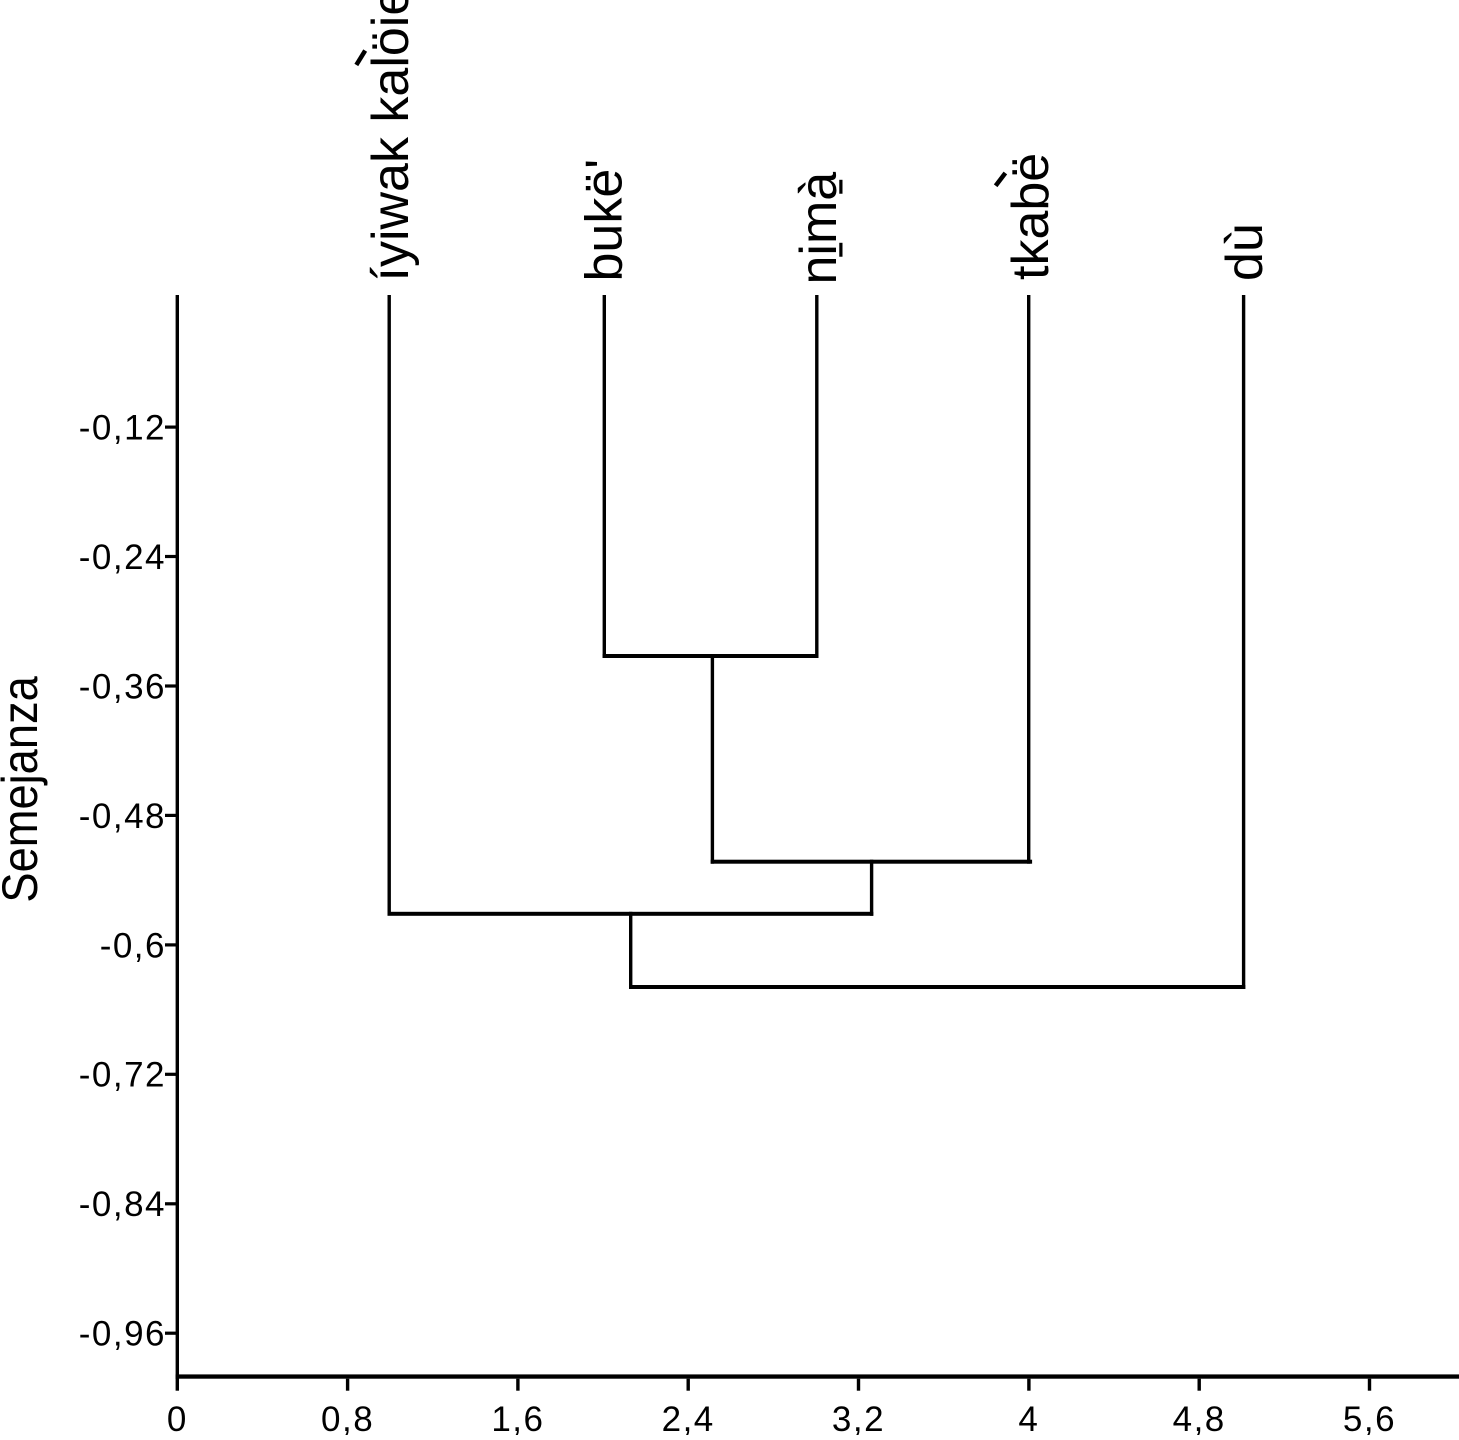  I want to click on svg-text: -0,48, so click(122, 816).